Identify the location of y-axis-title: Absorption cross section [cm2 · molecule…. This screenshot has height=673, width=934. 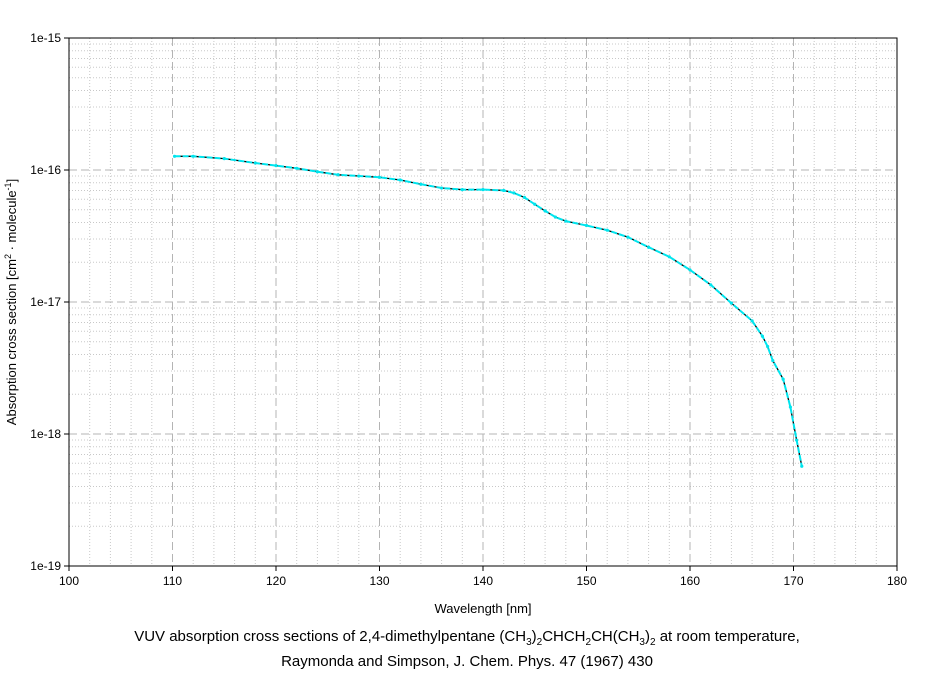
(11, 302).